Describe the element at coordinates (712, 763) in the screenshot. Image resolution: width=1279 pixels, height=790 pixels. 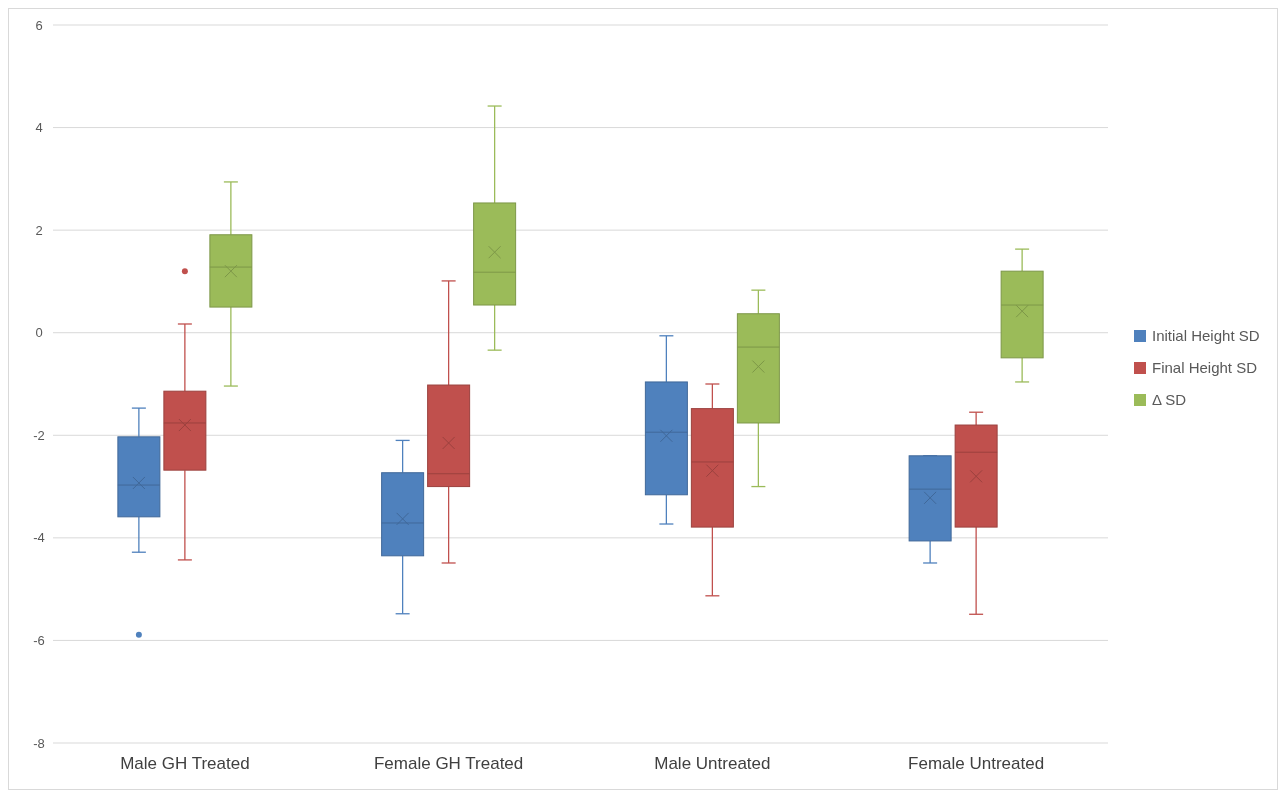
I see `x-tick-label: Male Untreated` at that location.